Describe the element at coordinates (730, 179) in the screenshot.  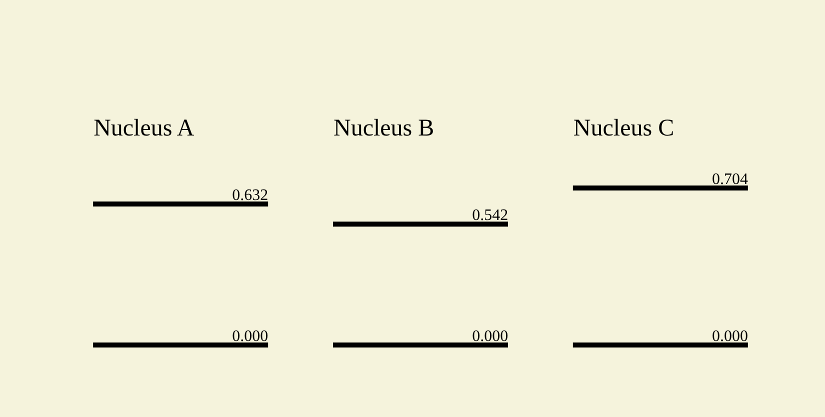
I see `data-label: 0.704` at that location.